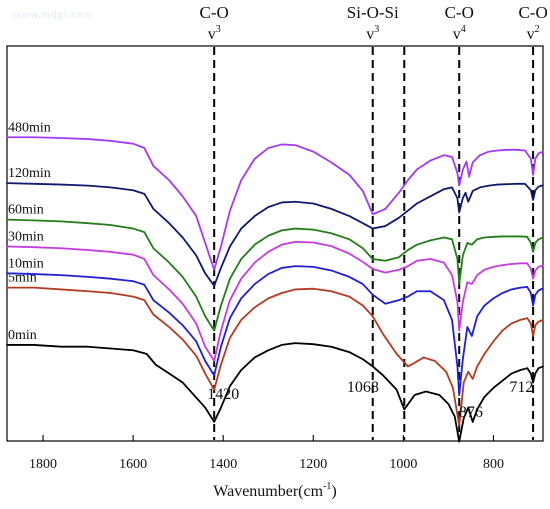 The image size is (550, 509). Describe the element at coordinates (403, 464) in the screenshot. I see `x-tick-label: 1000` at that location.